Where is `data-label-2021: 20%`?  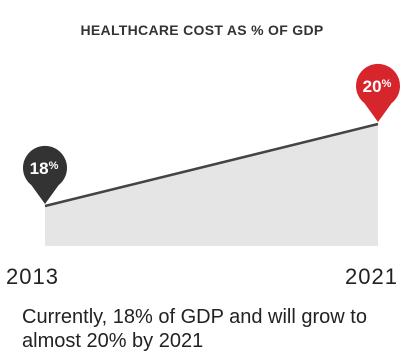
data-label-2021: 20% is located at coordinates (377, 86).